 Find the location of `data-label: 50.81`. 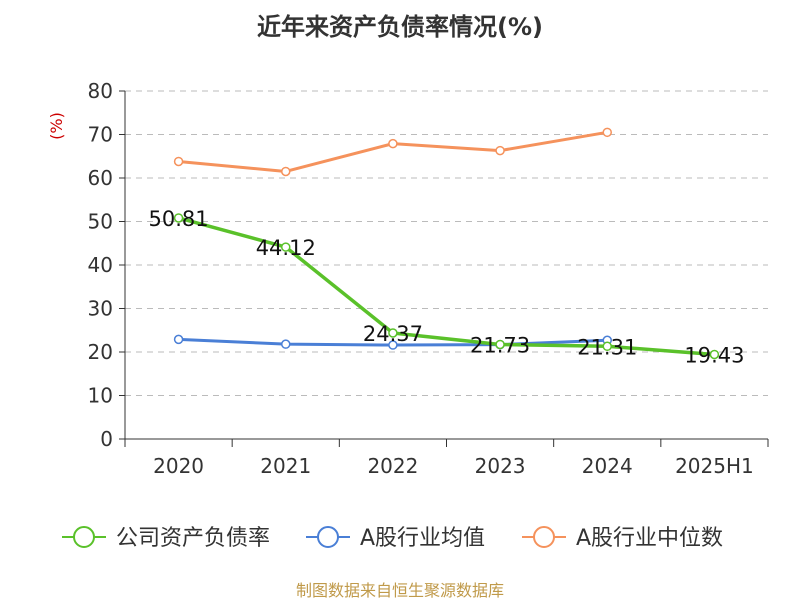

data-label: 50.81 is located at coordinates (179, 219).